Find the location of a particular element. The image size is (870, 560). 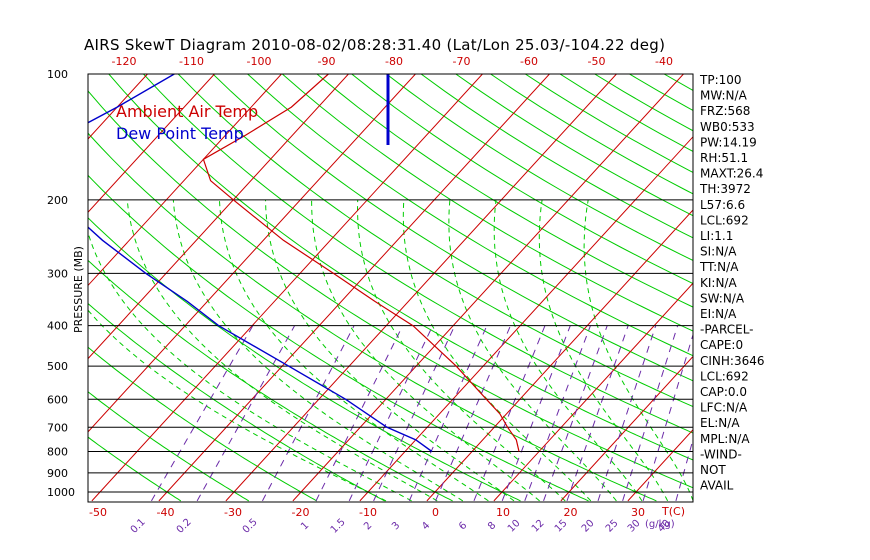

pressure-tick-label: 100 is located at coordinates (57, 74).